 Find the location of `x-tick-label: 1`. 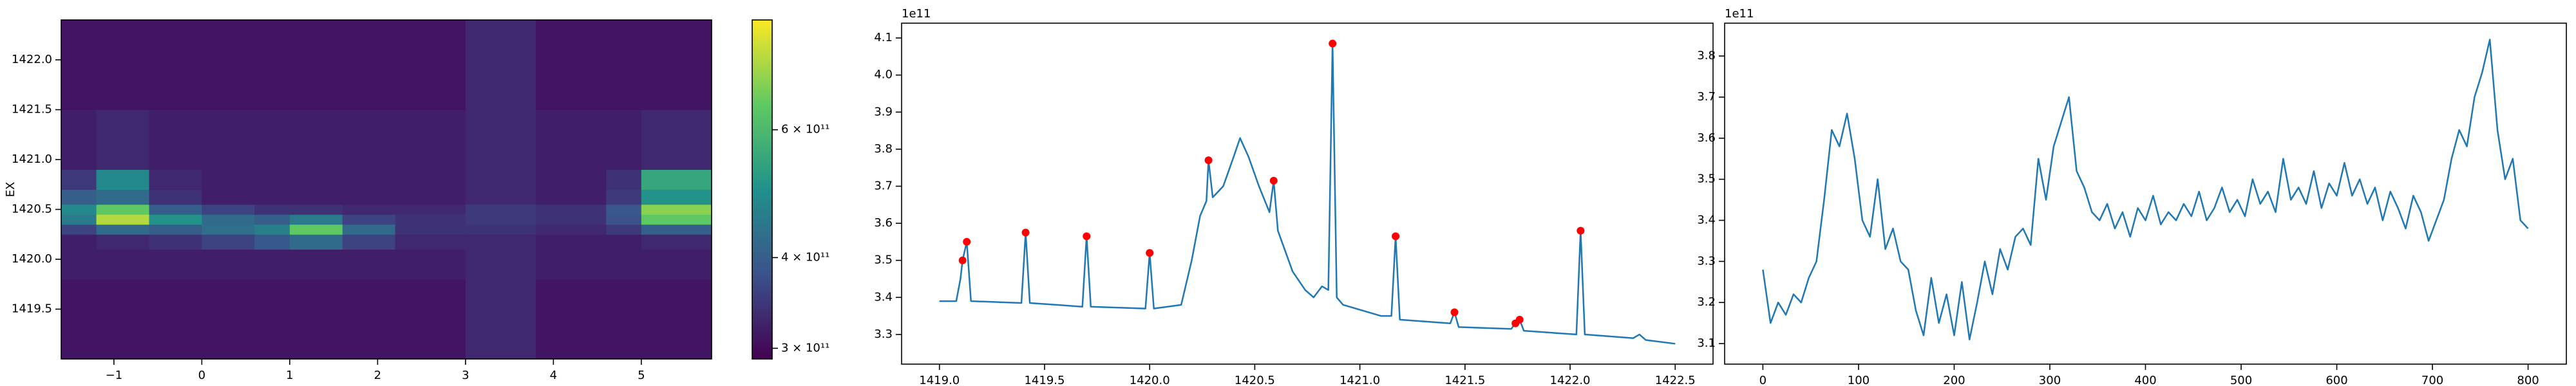

x-tick-label: 1 is located at coordinates (289, 375).